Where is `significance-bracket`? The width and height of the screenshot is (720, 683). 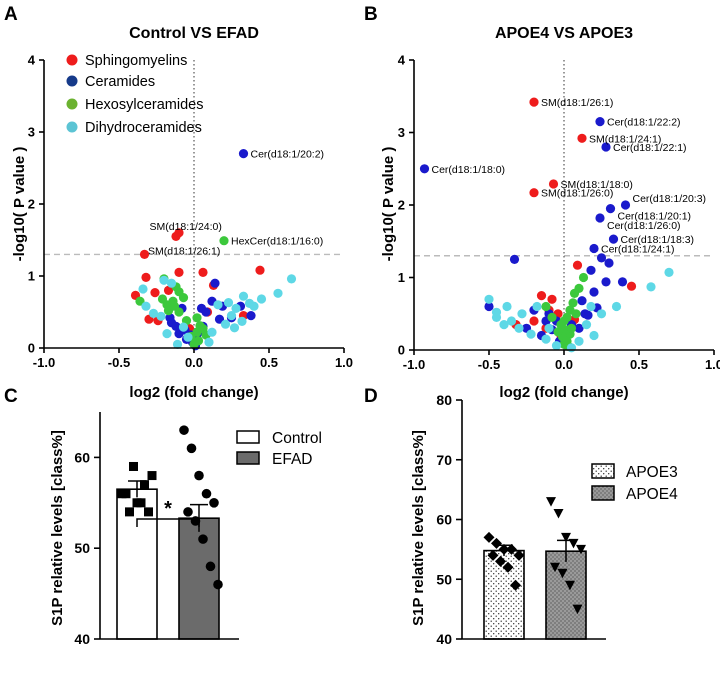 significance-bracket is located at coordinates (168, 522).